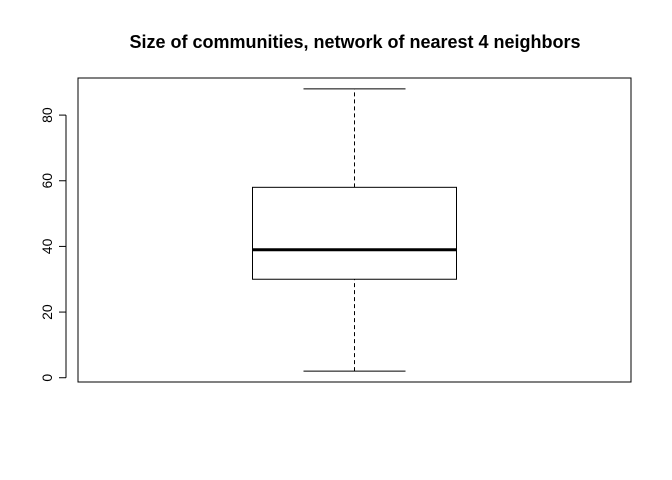 The image size is (672, 480). Describe the element at coordinates (47, 115) in the screenshot. I see `y-tick-label: 80` at that location.